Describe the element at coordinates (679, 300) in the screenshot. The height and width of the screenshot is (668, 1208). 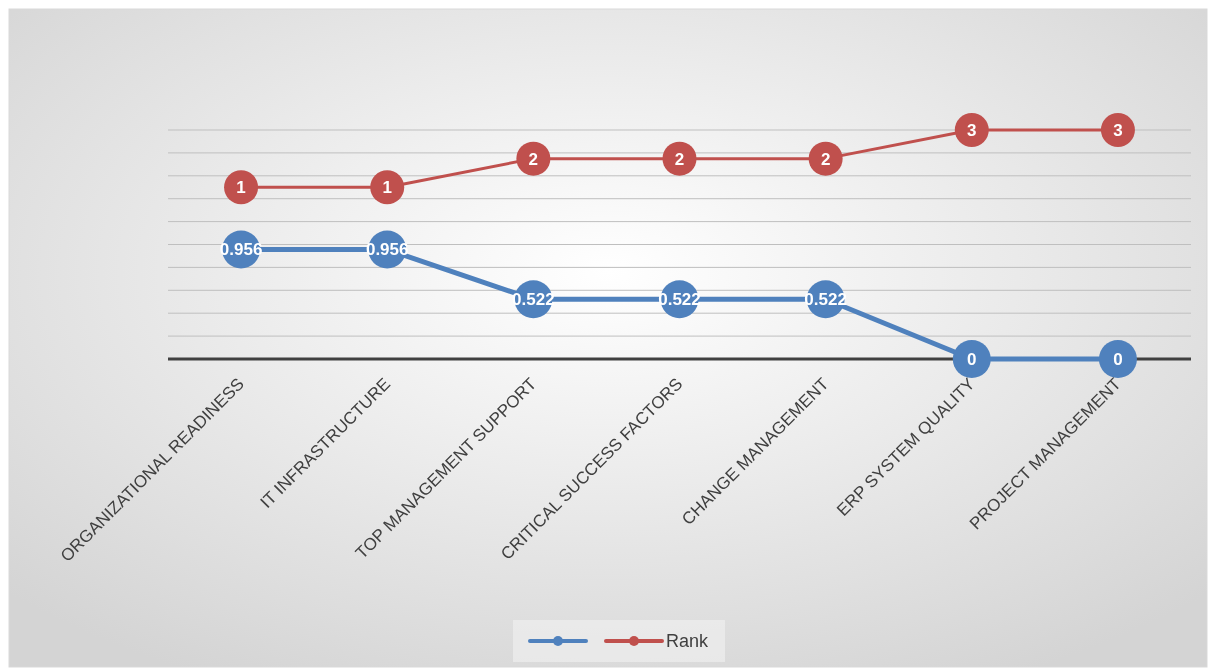
I see `data-label: 0.522` at that location.